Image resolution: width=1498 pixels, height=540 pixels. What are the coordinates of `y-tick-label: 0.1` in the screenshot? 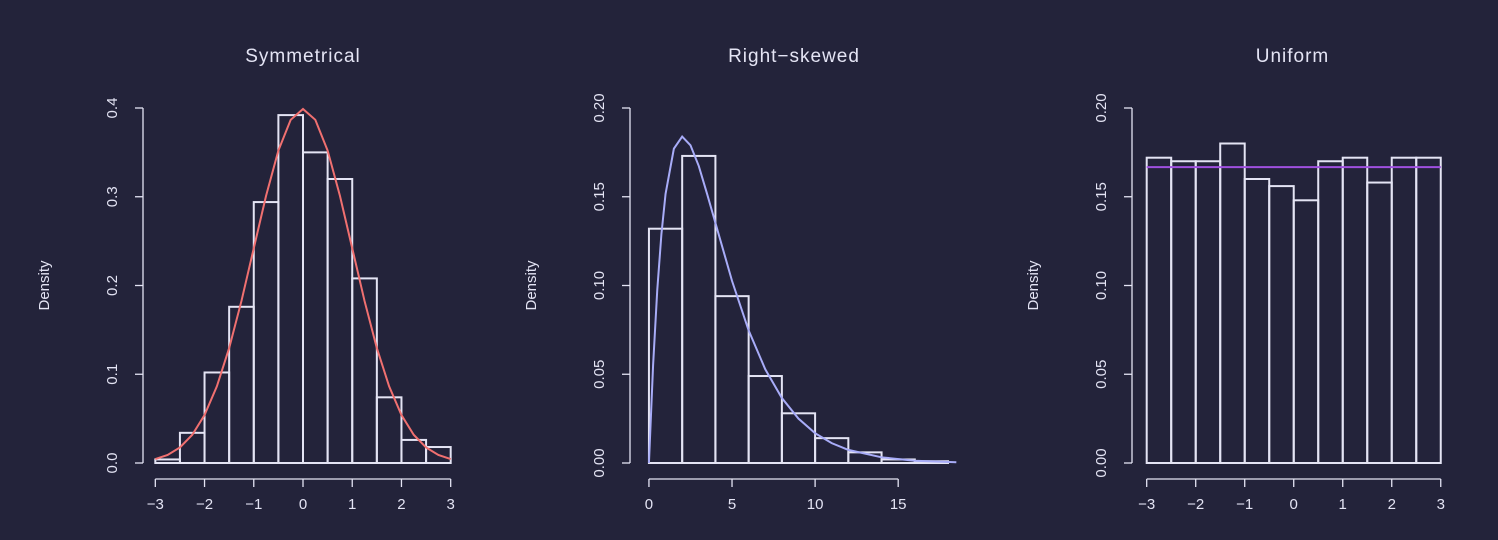 It's located at (112, 374).